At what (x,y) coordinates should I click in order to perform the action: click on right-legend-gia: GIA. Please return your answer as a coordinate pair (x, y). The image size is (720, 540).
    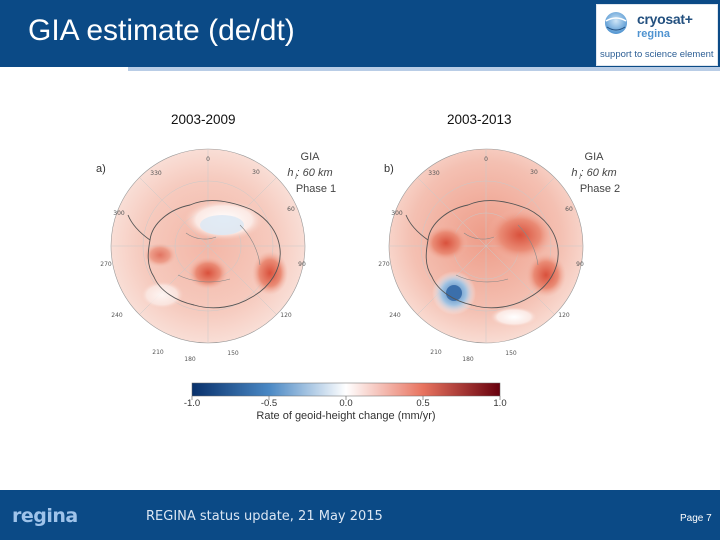
    Looking at the image, I should click on (595, 157).